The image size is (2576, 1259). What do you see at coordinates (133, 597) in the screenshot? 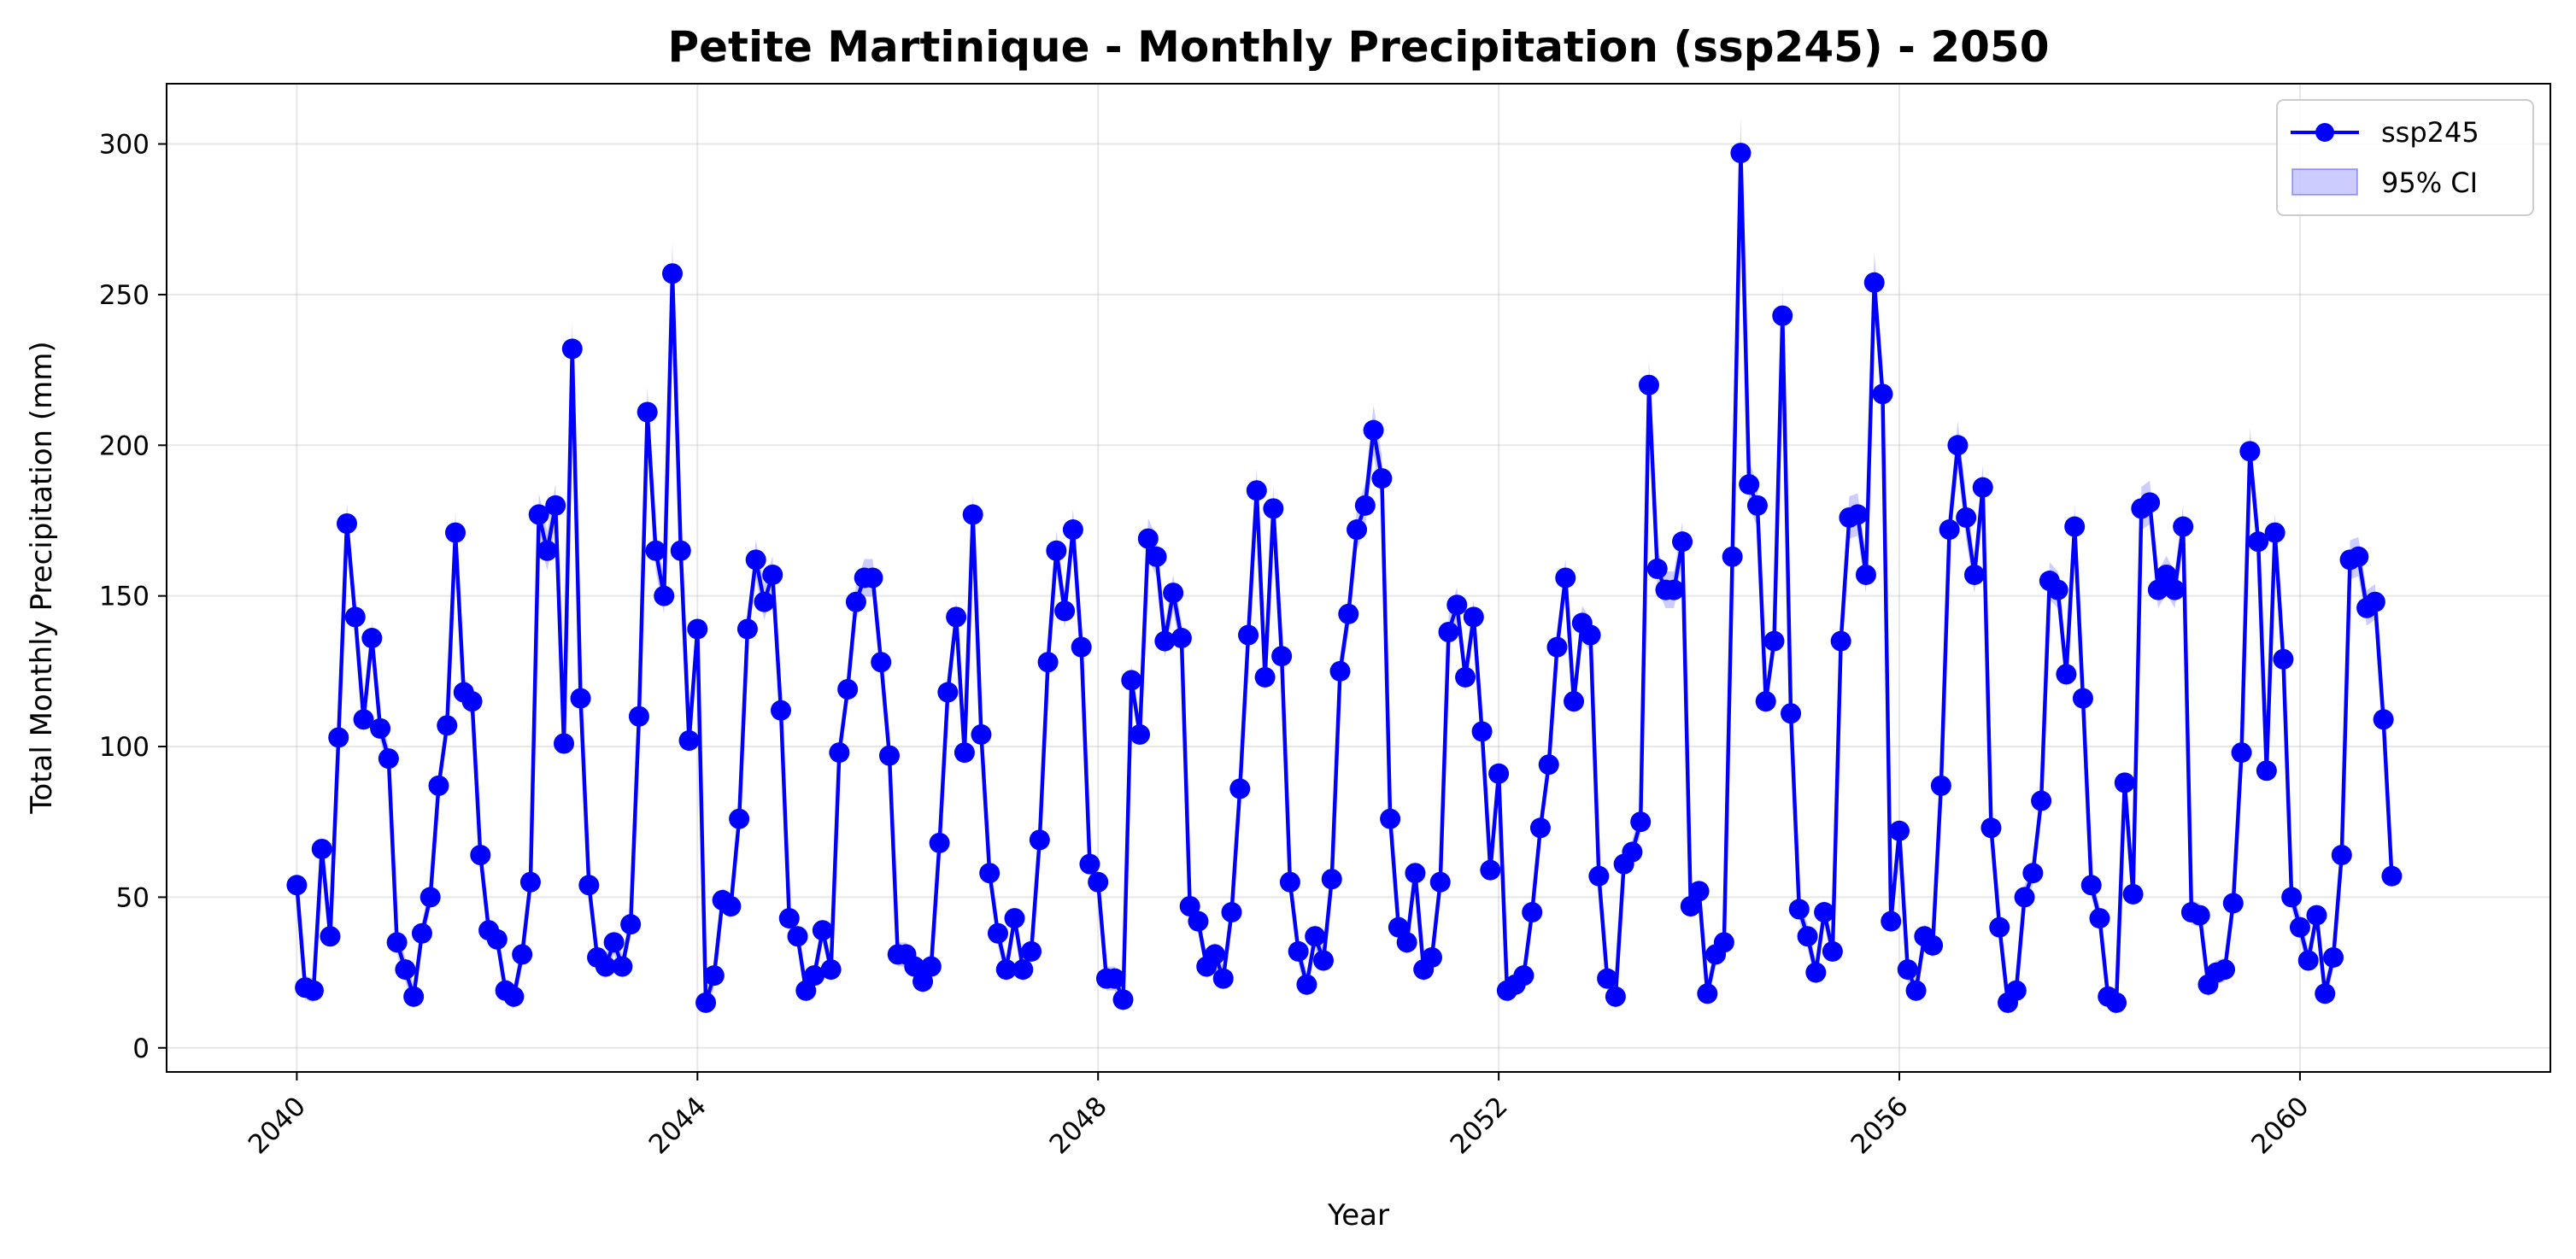
I see `y-axis-ticks: 0 50 100 150 200 250 300` at bounding box center [133, 597].